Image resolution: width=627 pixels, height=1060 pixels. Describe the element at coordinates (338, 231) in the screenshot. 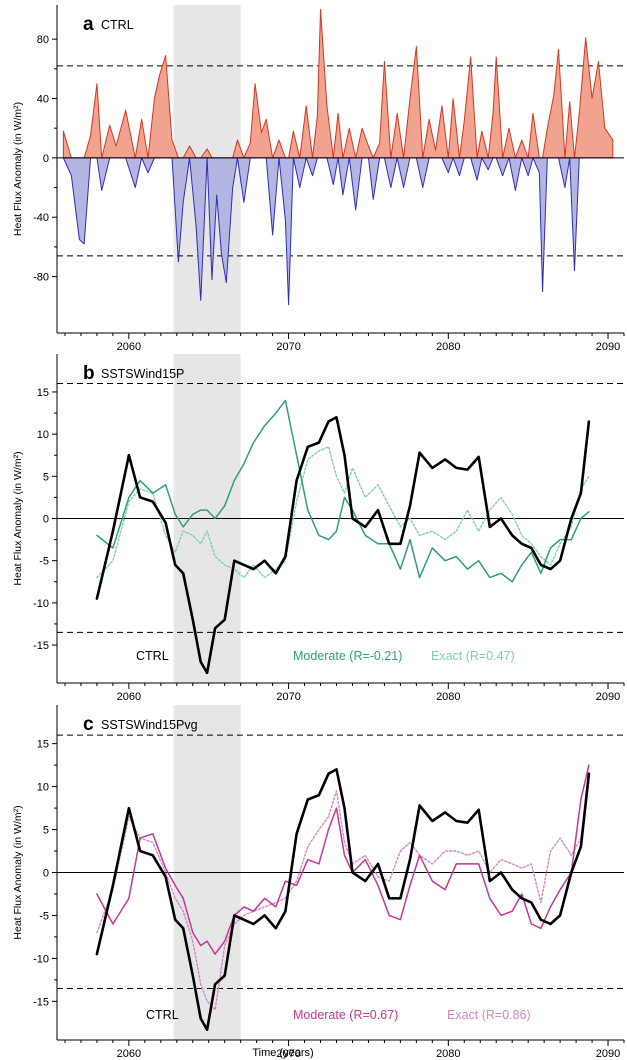

I see `negative-anomaly-area` at that location.